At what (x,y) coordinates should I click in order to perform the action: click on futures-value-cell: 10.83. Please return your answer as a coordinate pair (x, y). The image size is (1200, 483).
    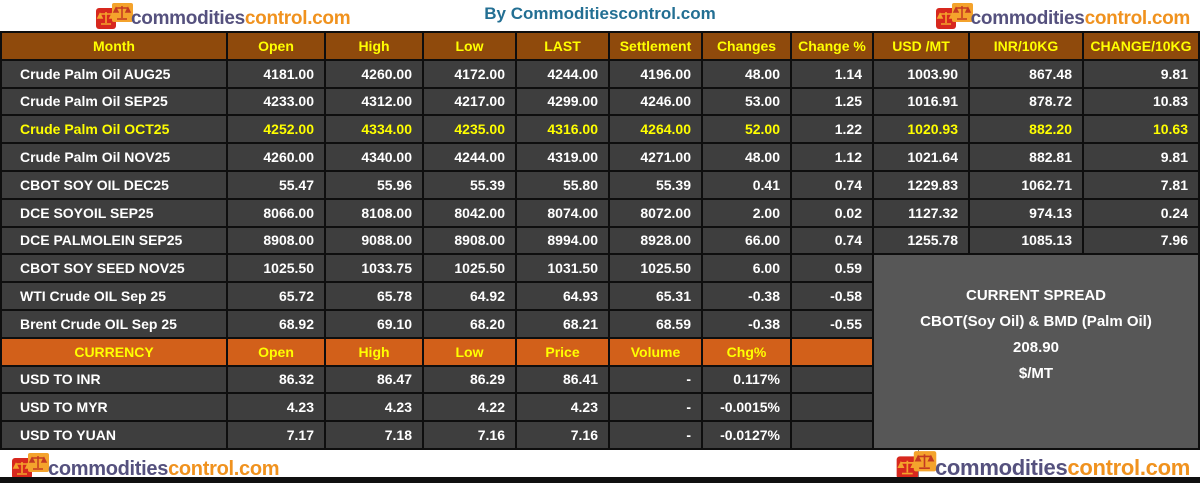
    Looking at the image, I should click on (1141, 101).